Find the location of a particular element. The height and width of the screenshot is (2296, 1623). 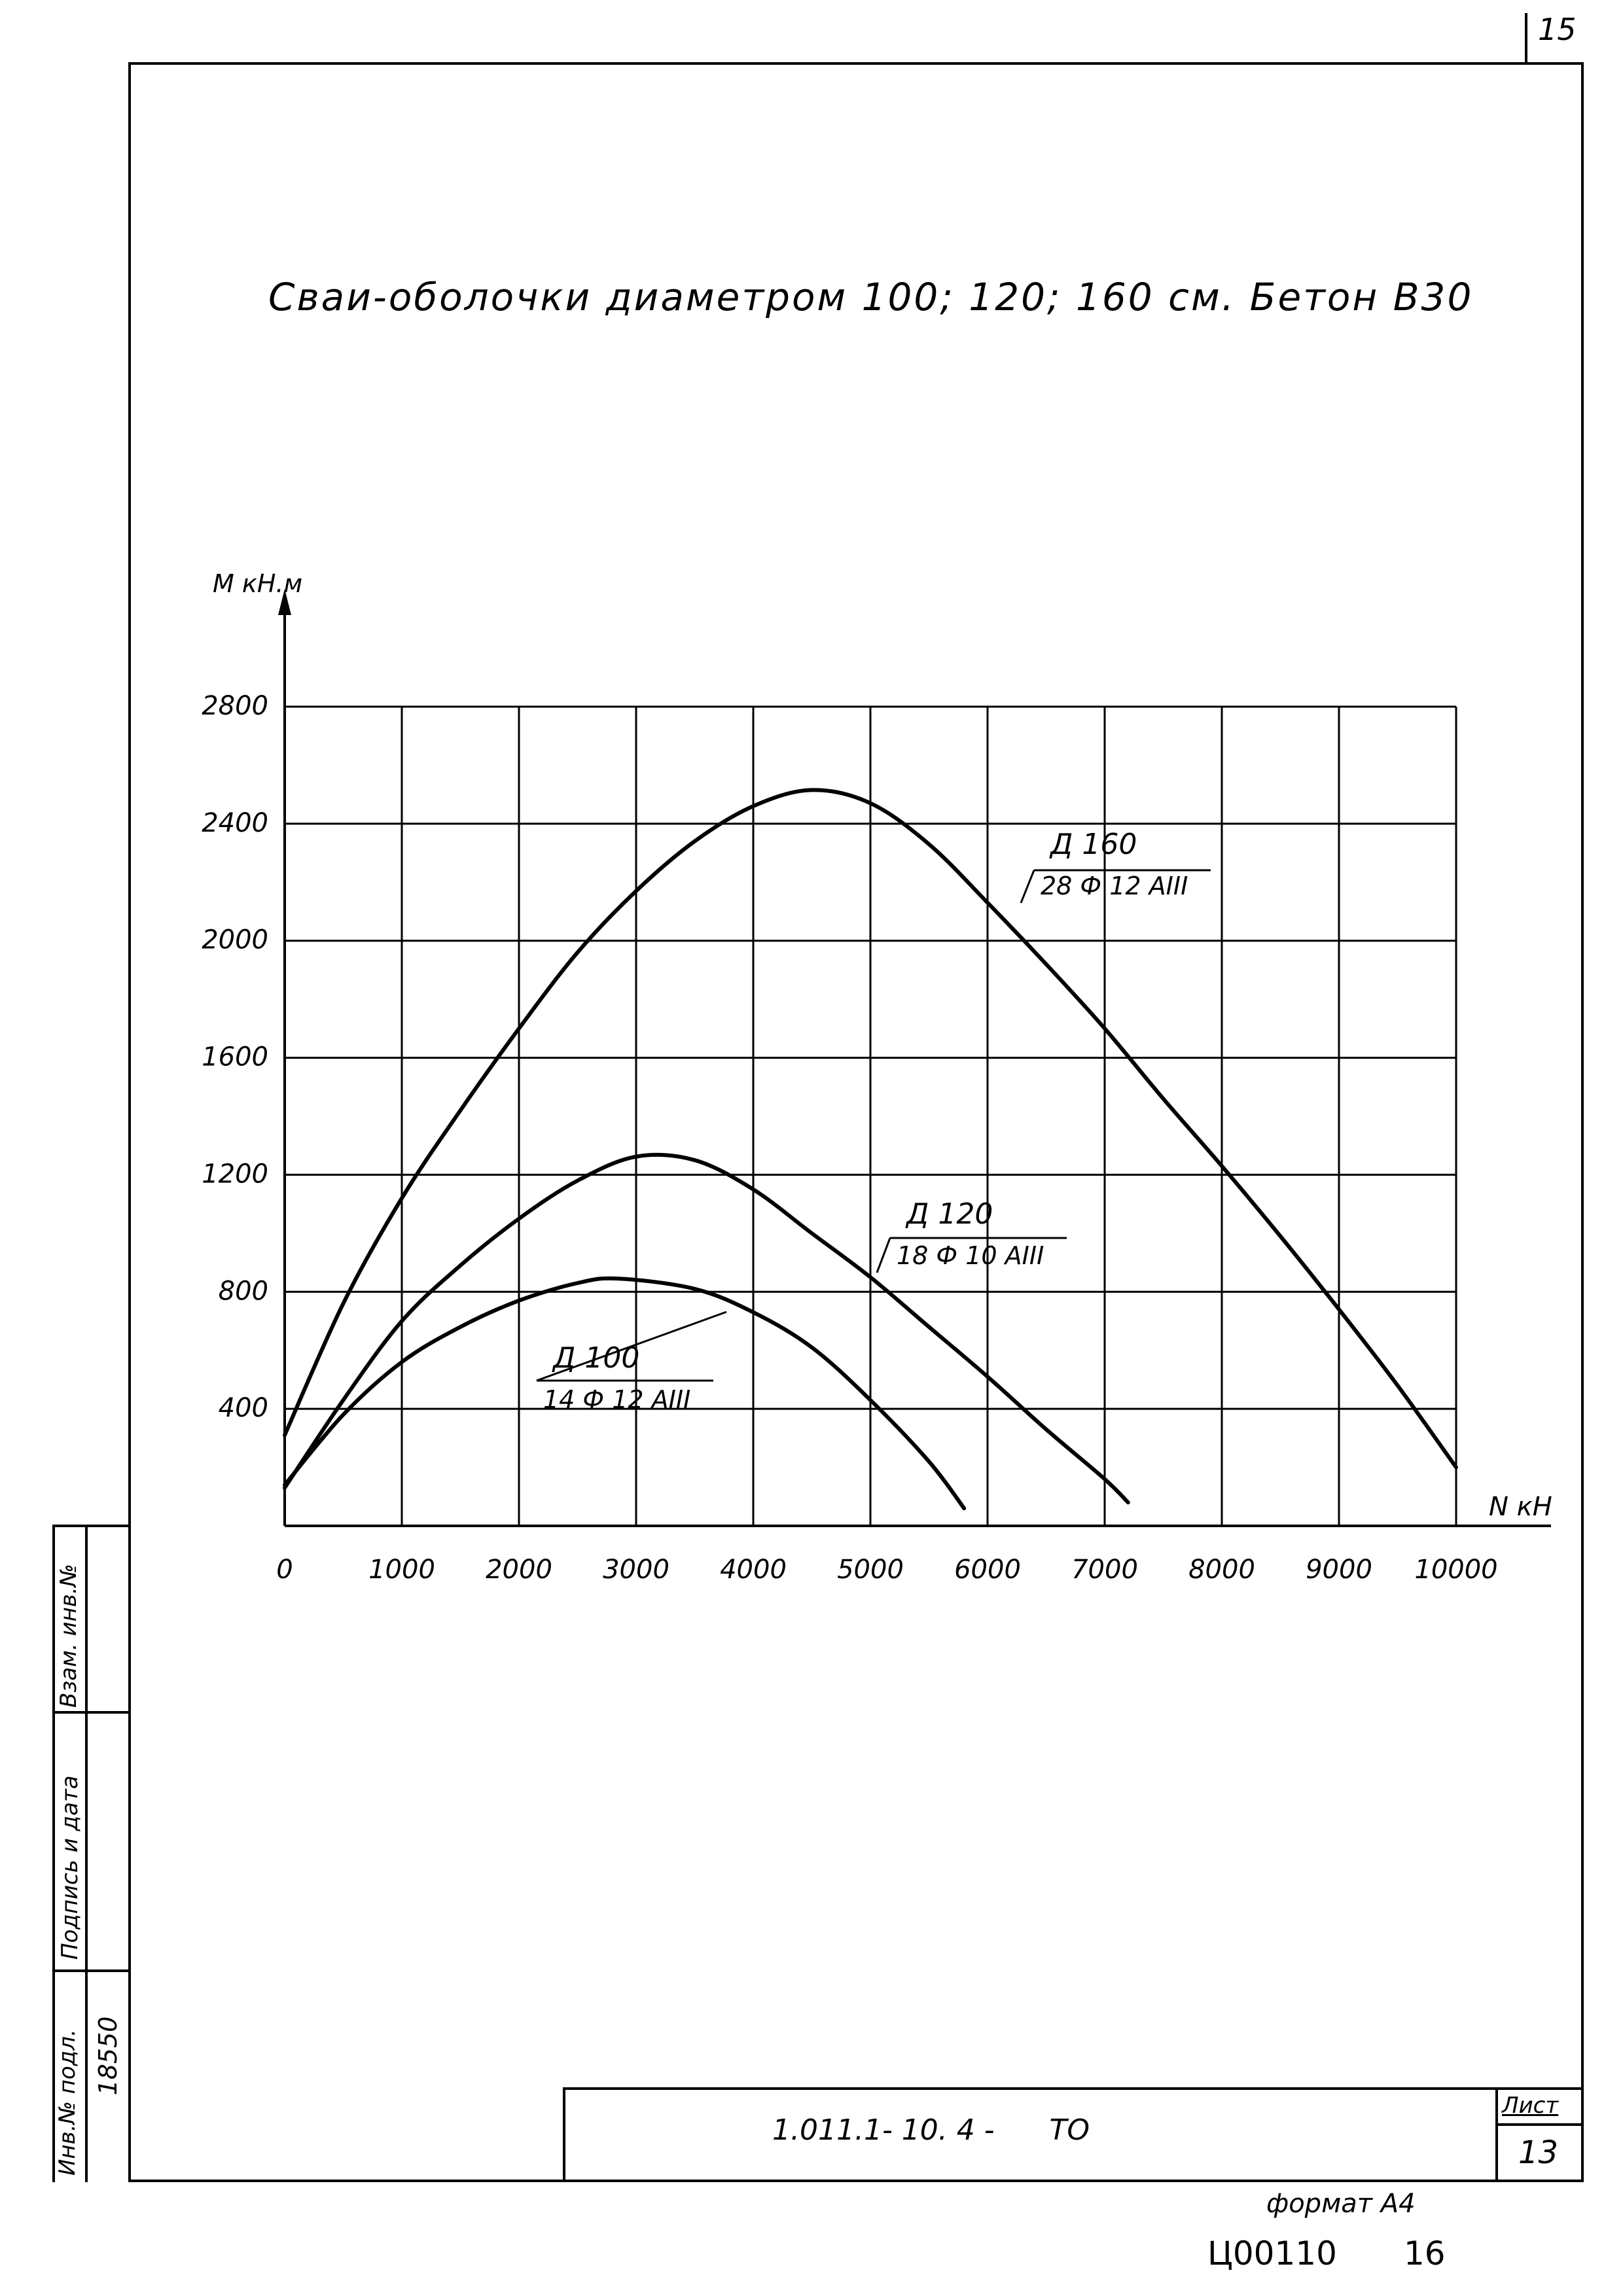

x-tick-label-1: 1000 is located at coordinates (401, 1570).